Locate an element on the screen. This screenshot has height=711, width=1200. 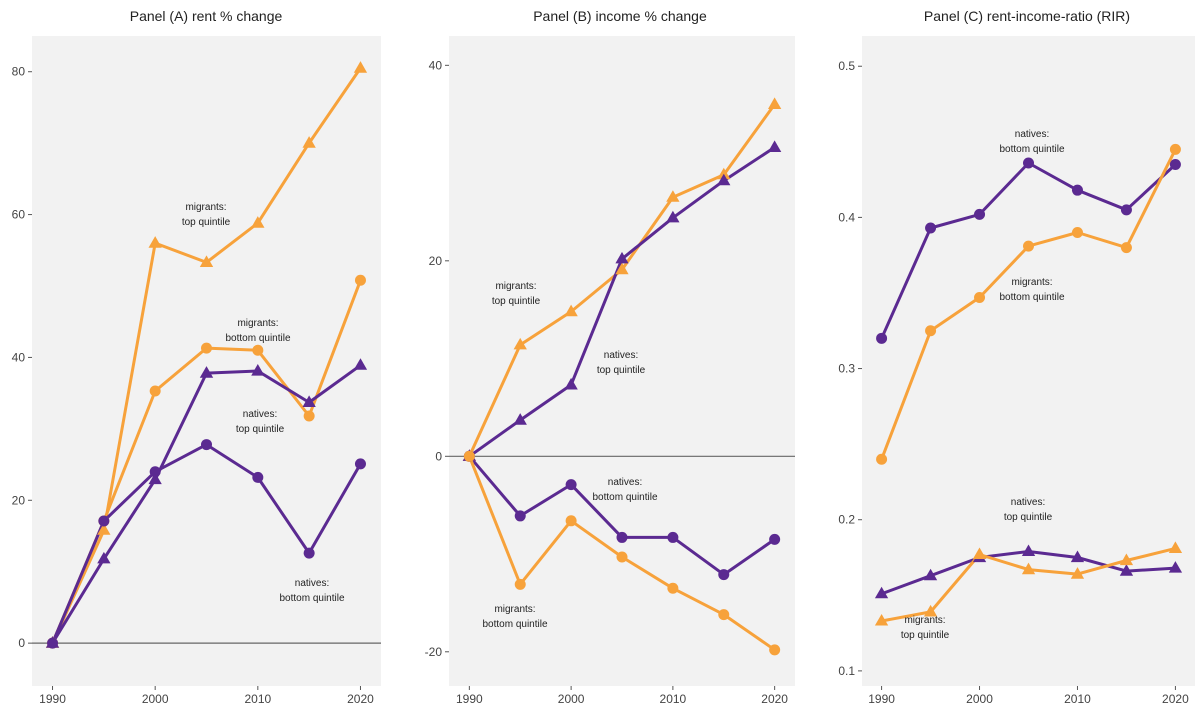
y-tick-label: 80 is located at coordinates (19, 72).